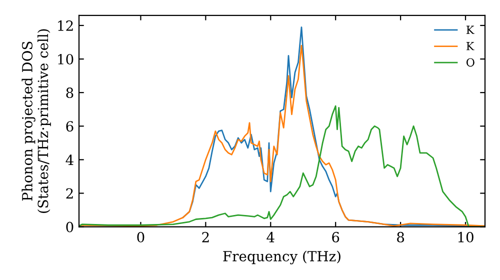  I want to click on y-tick-label: 10, so click(66, 59).